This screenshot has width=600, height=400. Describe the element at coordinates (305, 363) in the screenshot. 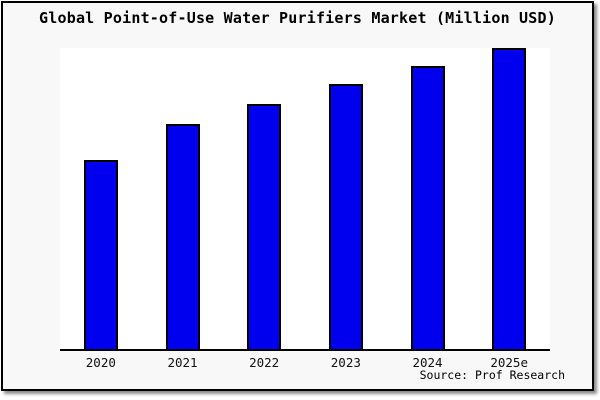

I see `x-axis-ticks: 2020 2021 2022 2023 2024 2025e` at that location.